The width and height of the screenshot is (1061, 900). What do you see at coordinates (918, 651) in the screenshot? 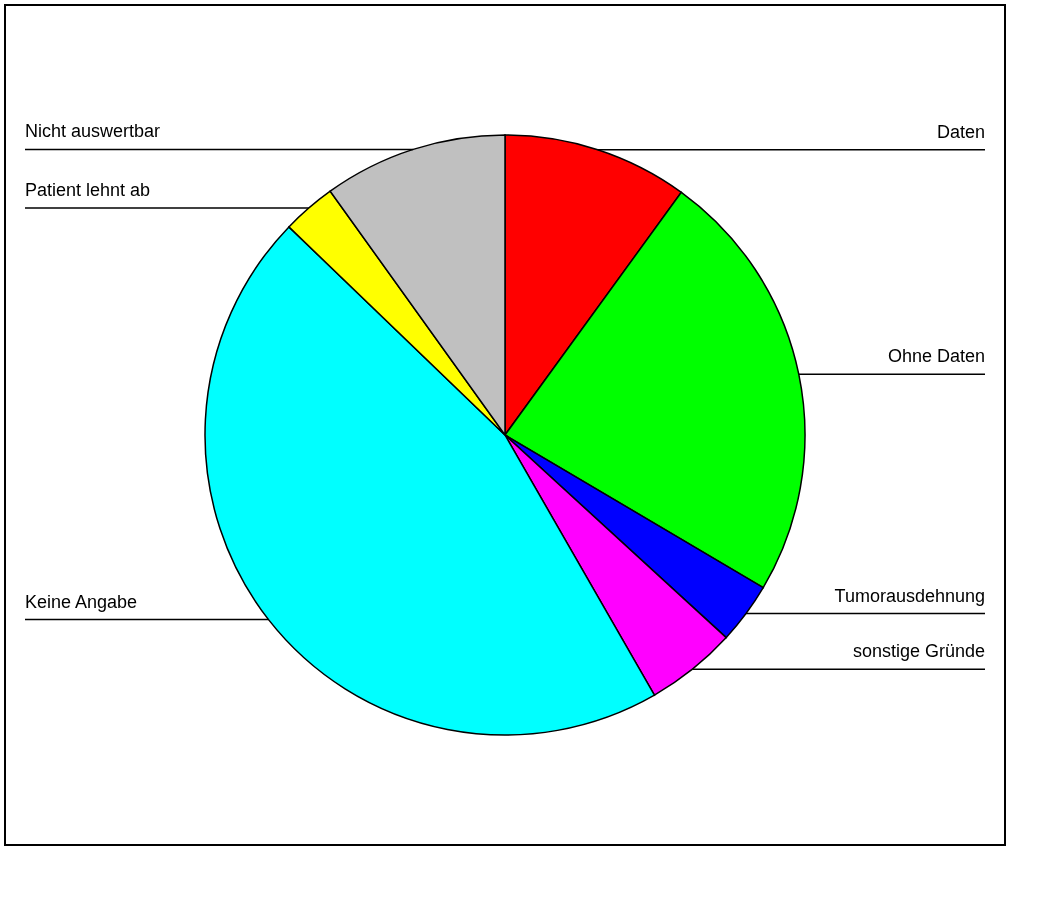
I see `slice-label: sonstige Gründe` at bounding box center [918, 651].